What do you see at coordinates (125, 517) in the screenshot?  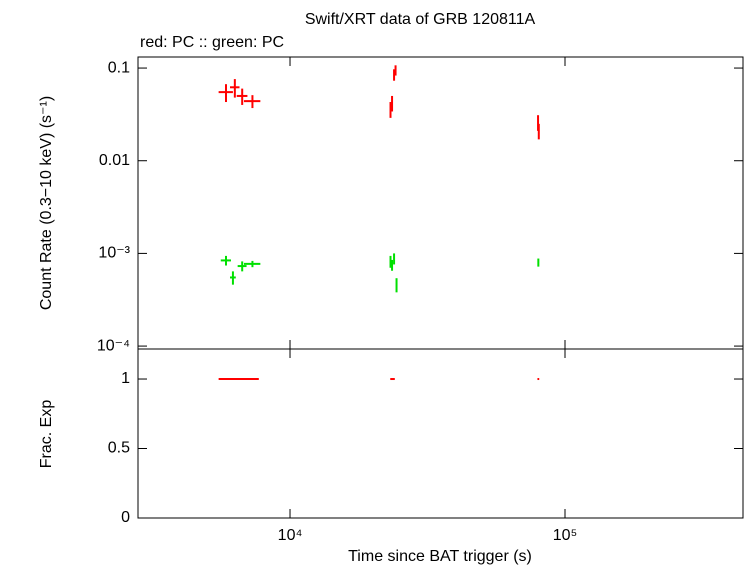 I see `y-tick-label: 0` at bounding box center [125, 517].